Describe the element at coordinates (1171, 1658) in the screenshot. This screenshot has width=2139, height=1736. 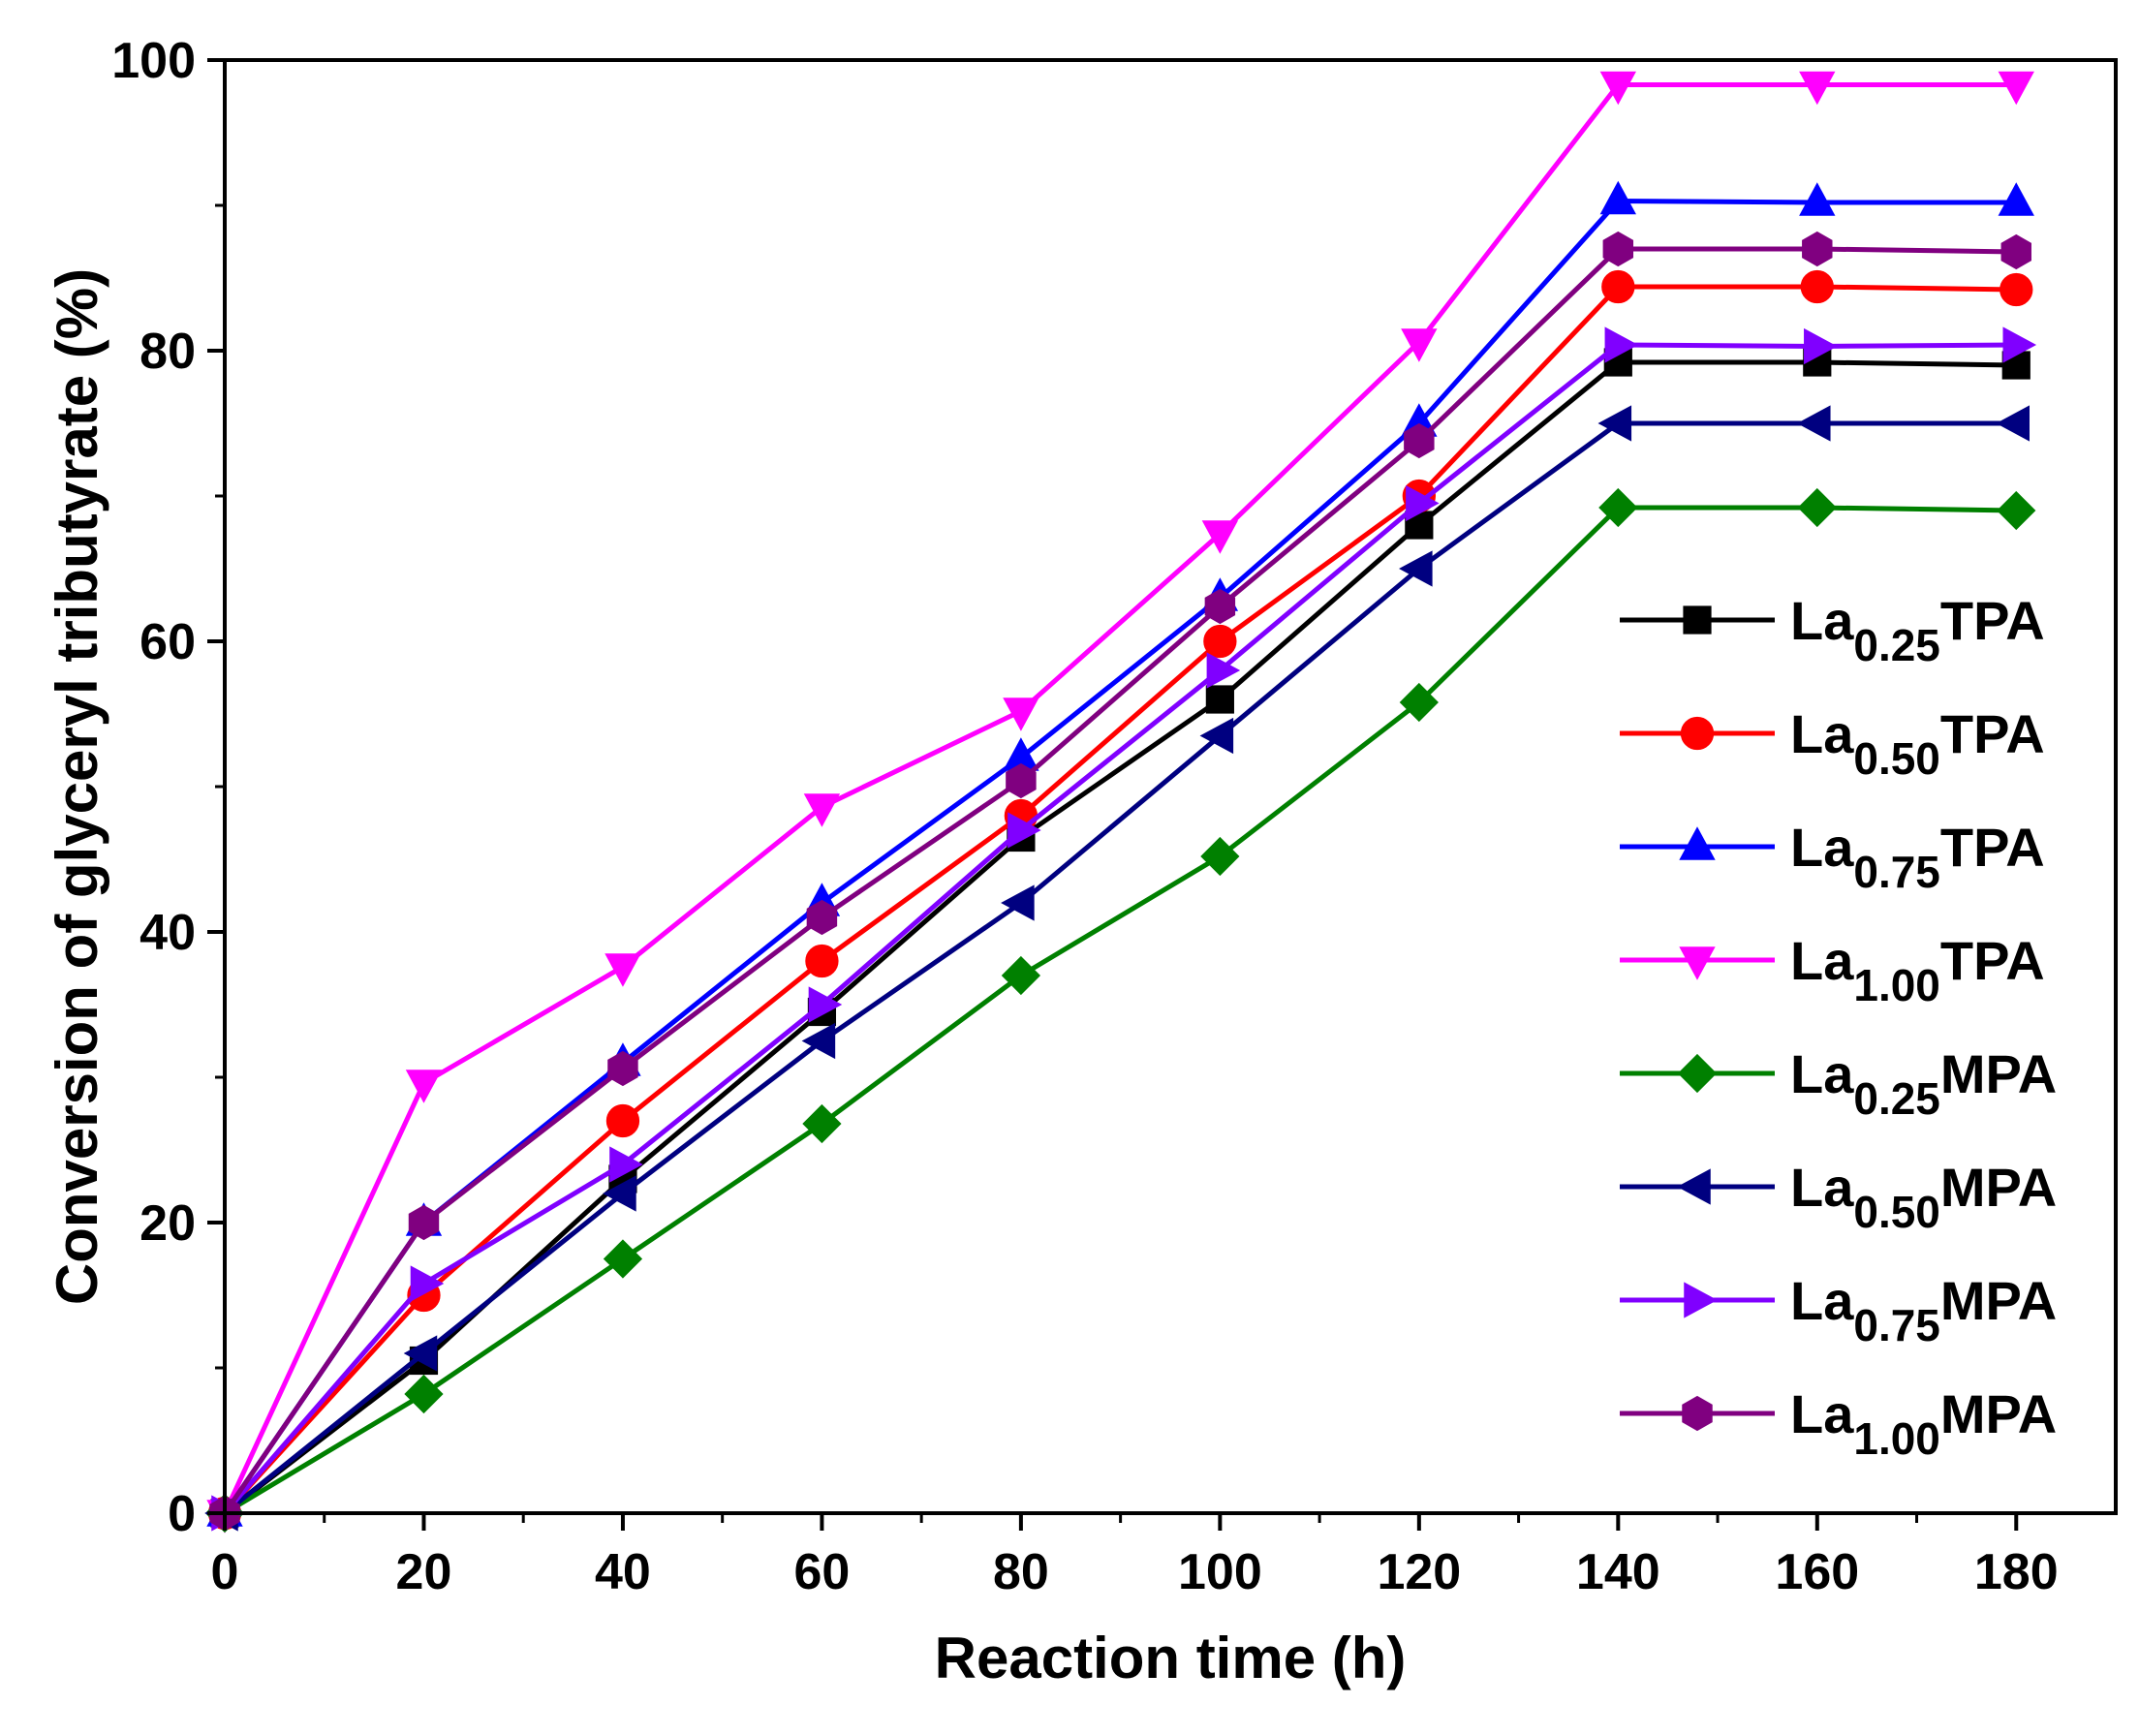
I see `x-axis-label: Reaction time (h)` at that location.